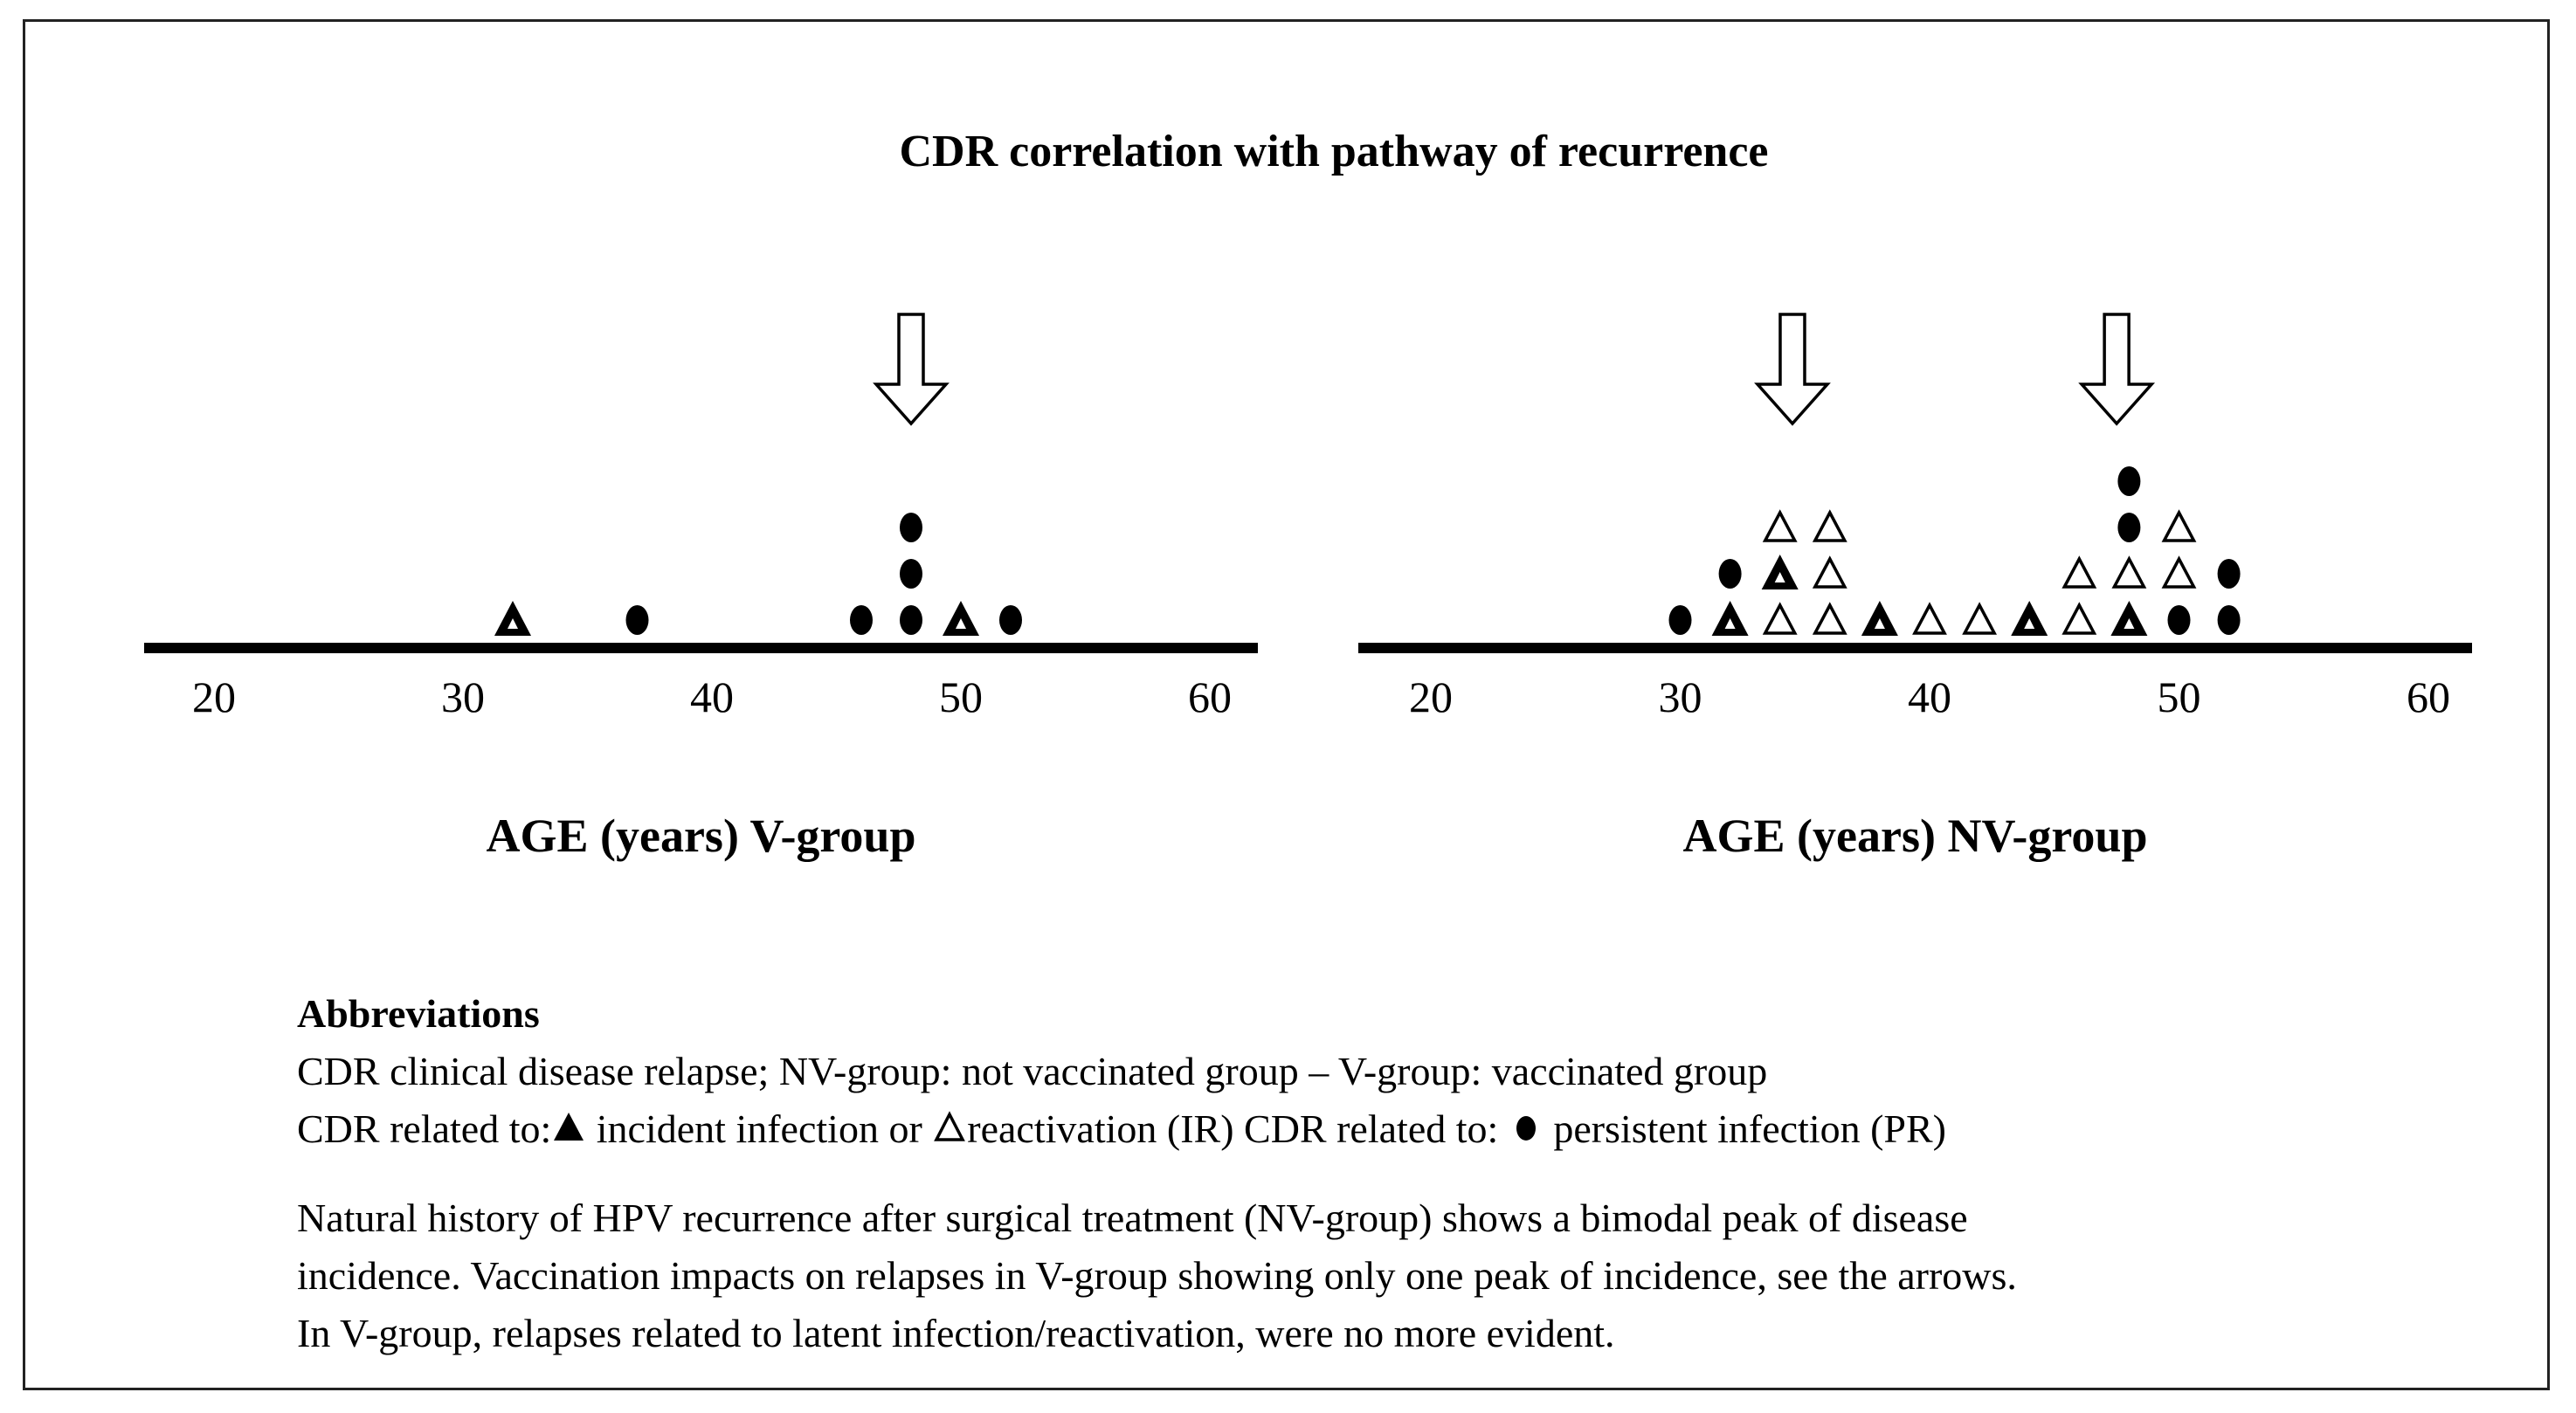  Describe the element at coordinates (950, 1126) in the screenshot. I see `reactivation-triangle-icon` at that location.